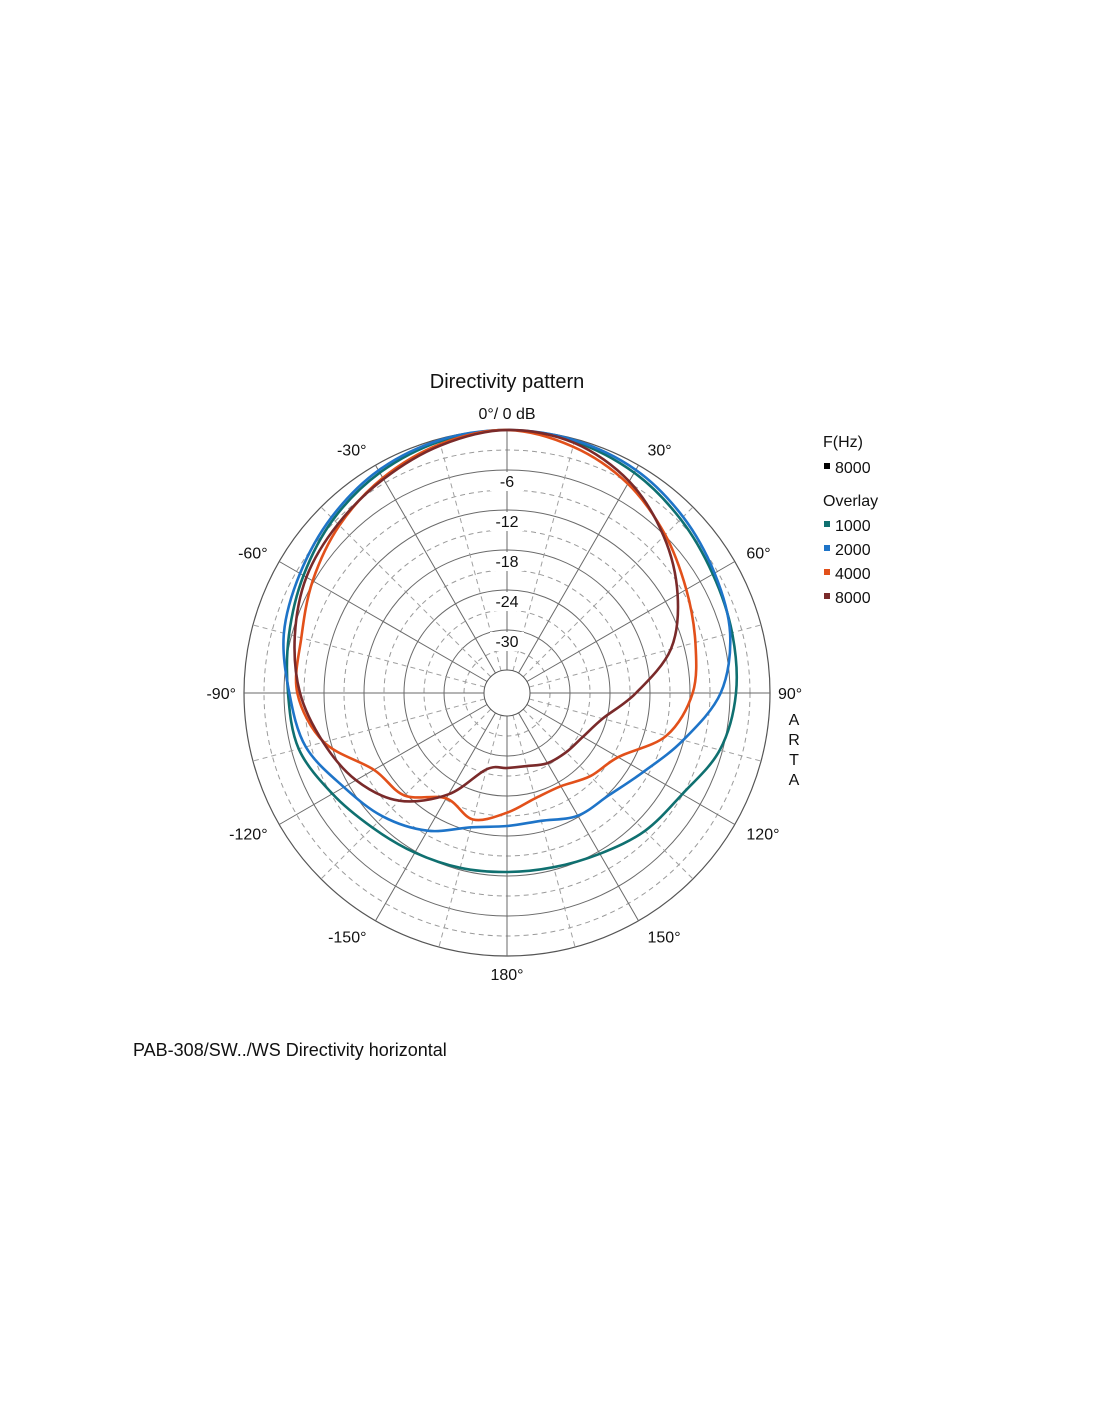 The width and height of the screenshot is (1100, 1422). I want to click on legend-label: 4000, so click(853, 574).